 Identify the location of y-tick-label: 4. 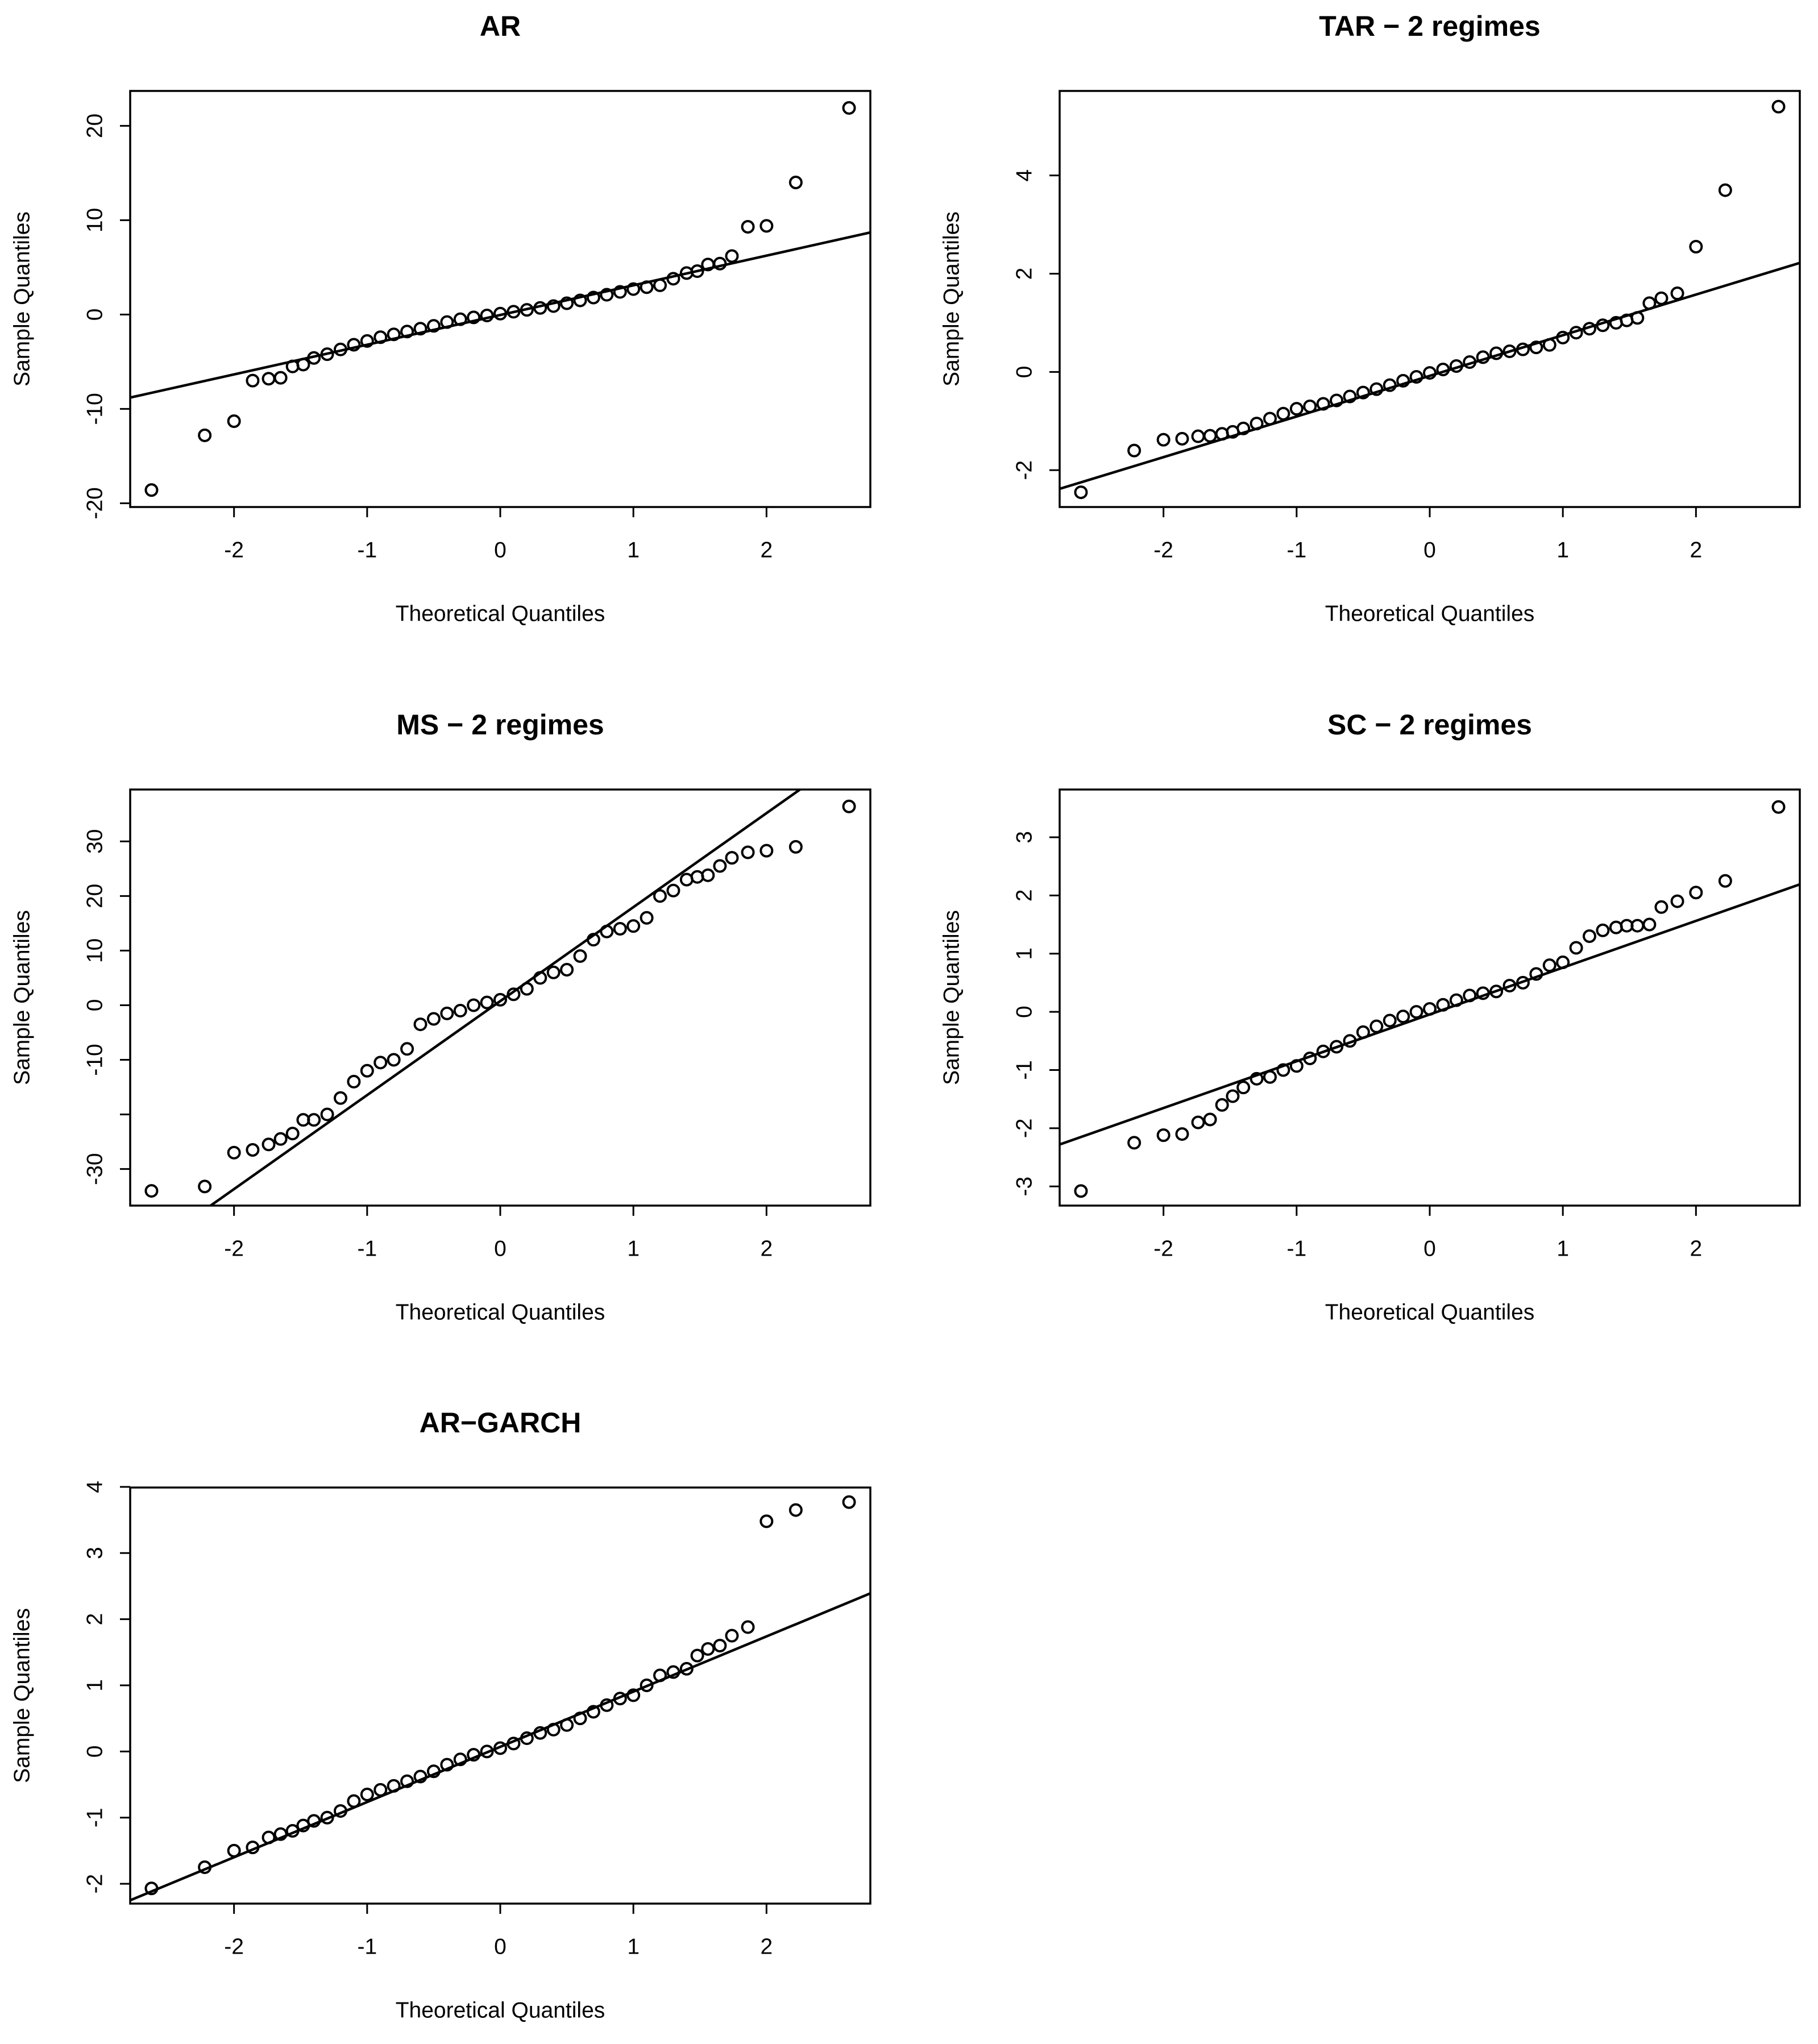
(94, 1487).